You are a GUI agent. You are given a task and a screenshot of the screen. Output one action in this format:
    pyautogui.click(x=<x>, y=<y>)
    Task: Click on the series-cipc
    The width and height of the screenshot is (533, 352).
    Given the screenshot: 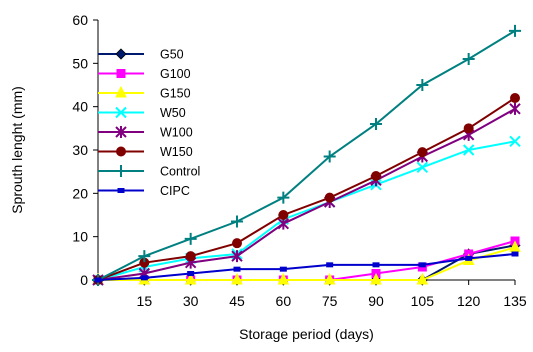 What is the action you would take?
    pyautogui.click(x=306, y=267)
    